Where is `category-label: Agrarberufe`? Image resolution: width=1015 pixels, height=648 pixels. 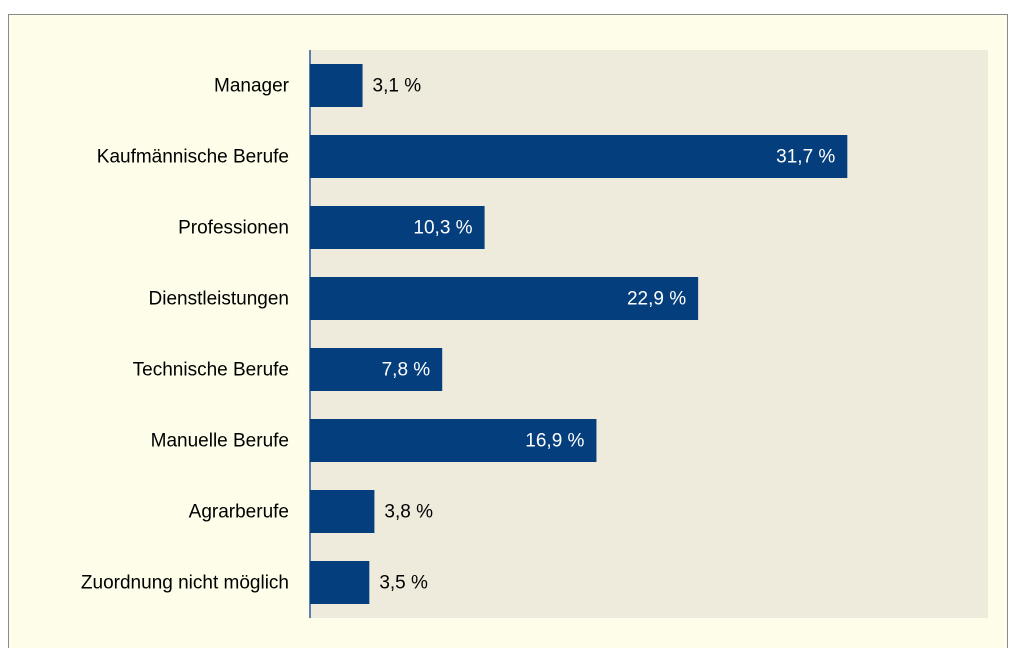
category-label: Agrarberufe is located at coordinates (239, 512).